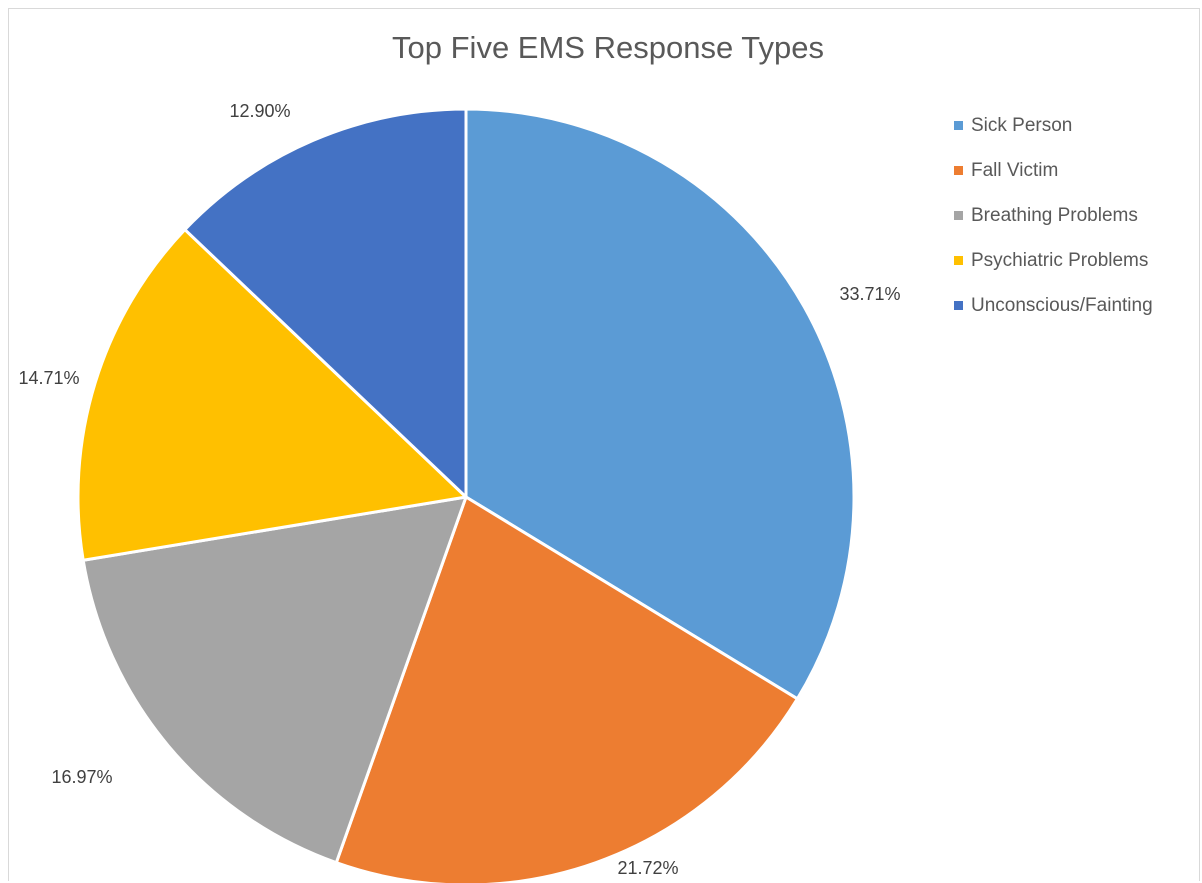  Describe the element at coordinates (608, 47) in the screenshot. I see `chart-title: Top Five EMS Response Types` at that location.